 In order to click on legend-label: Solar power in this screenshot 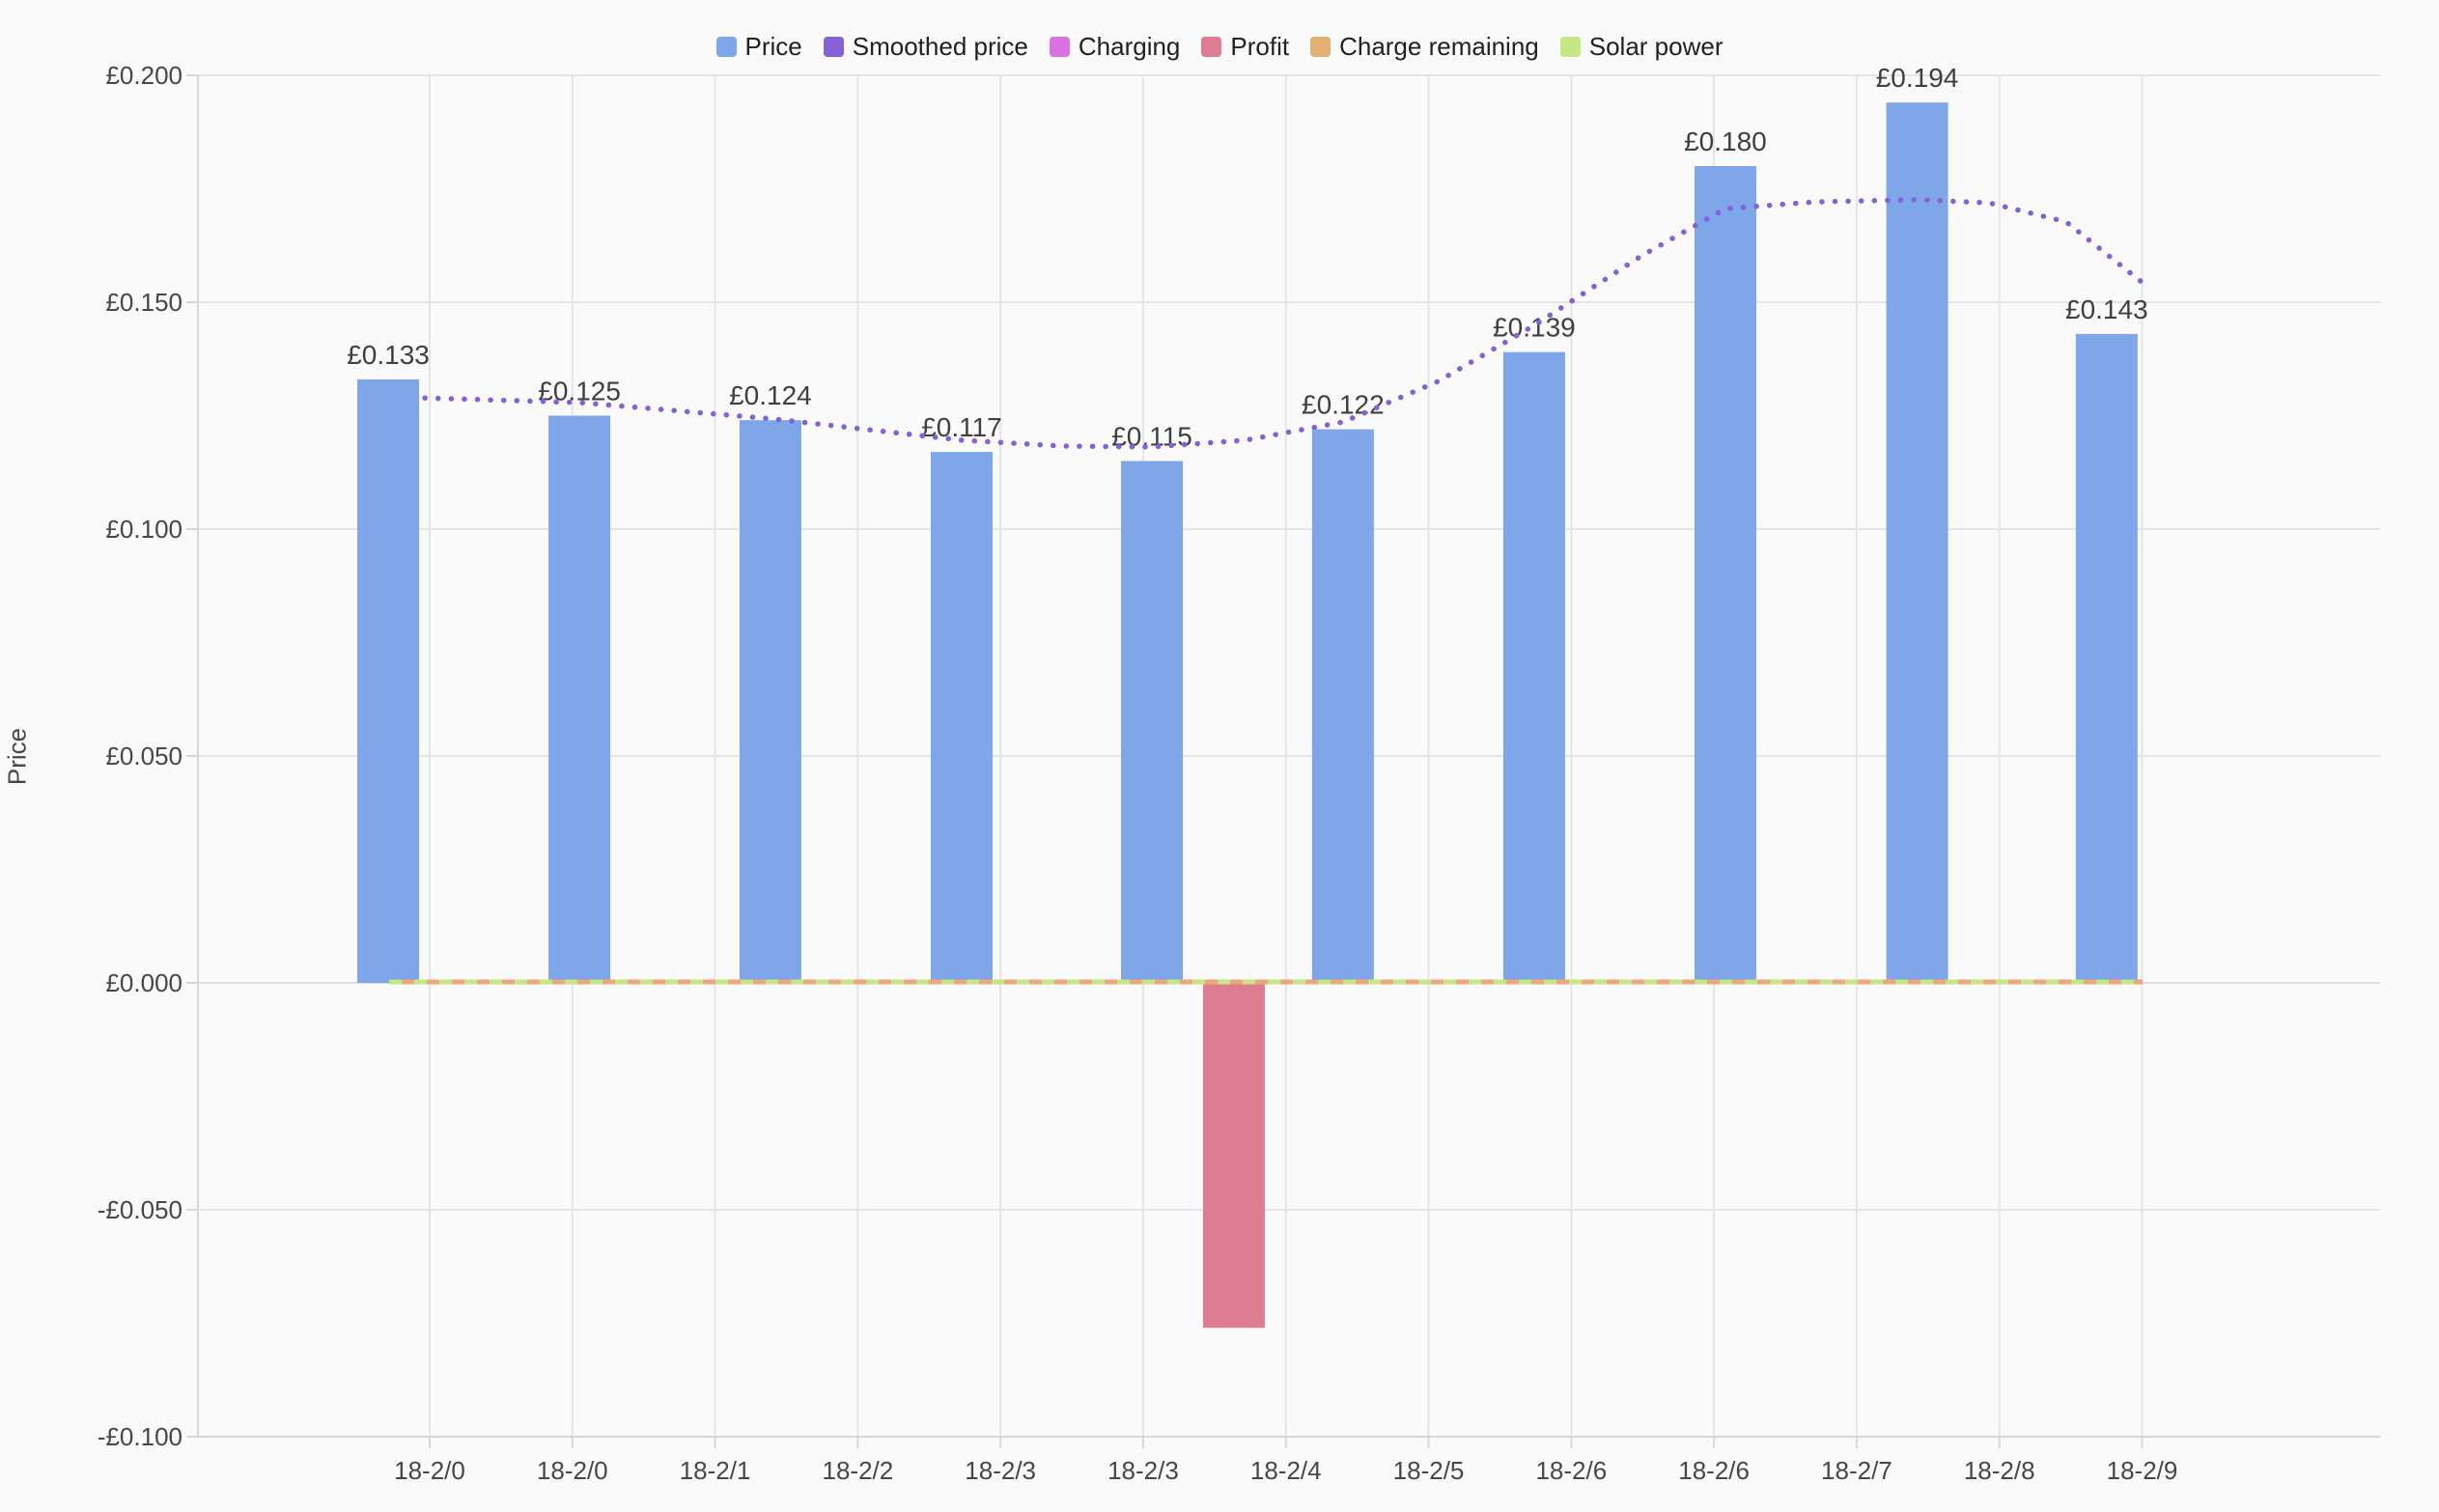, I will do `click(1656, 47)`.